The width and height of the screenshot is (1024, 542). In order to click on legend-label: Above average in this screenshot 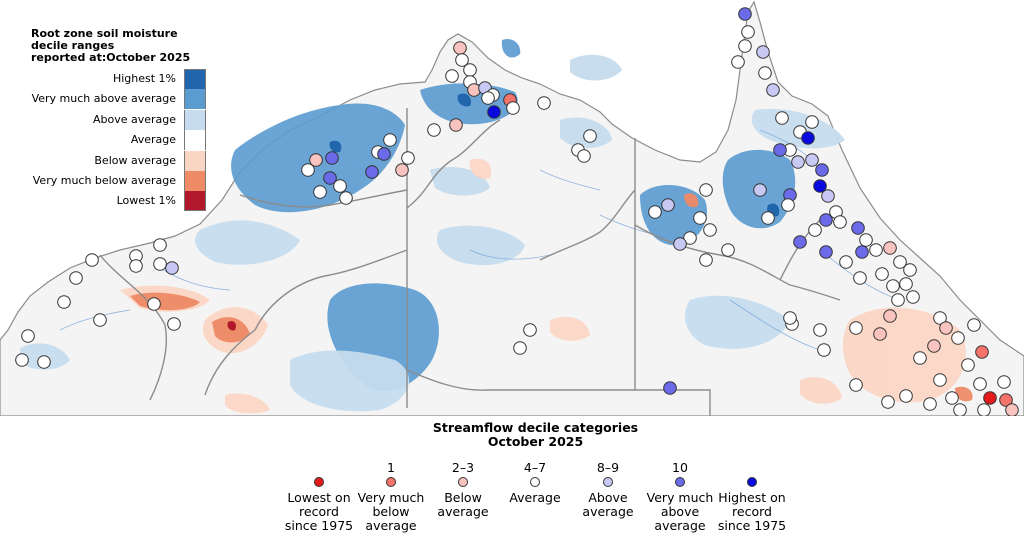, I will do `click(134, 119)`.